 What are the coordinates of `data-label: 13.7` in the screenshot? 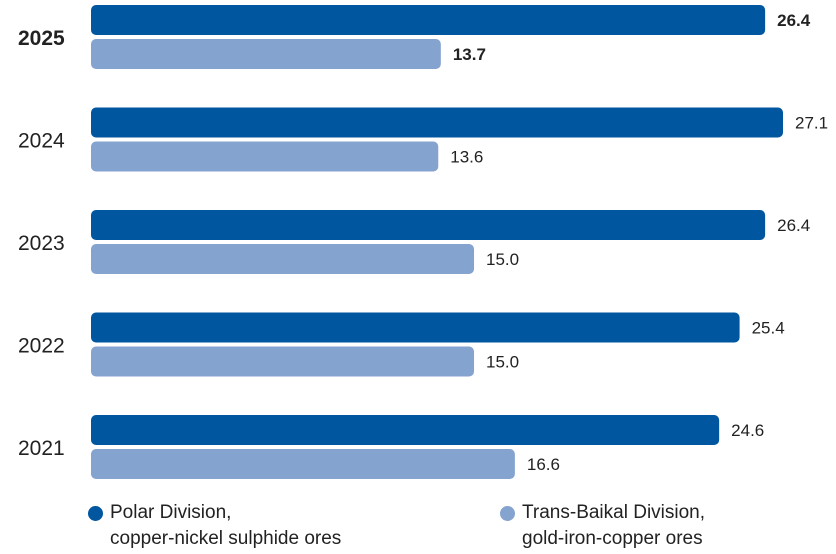 It's located at (469, 54).